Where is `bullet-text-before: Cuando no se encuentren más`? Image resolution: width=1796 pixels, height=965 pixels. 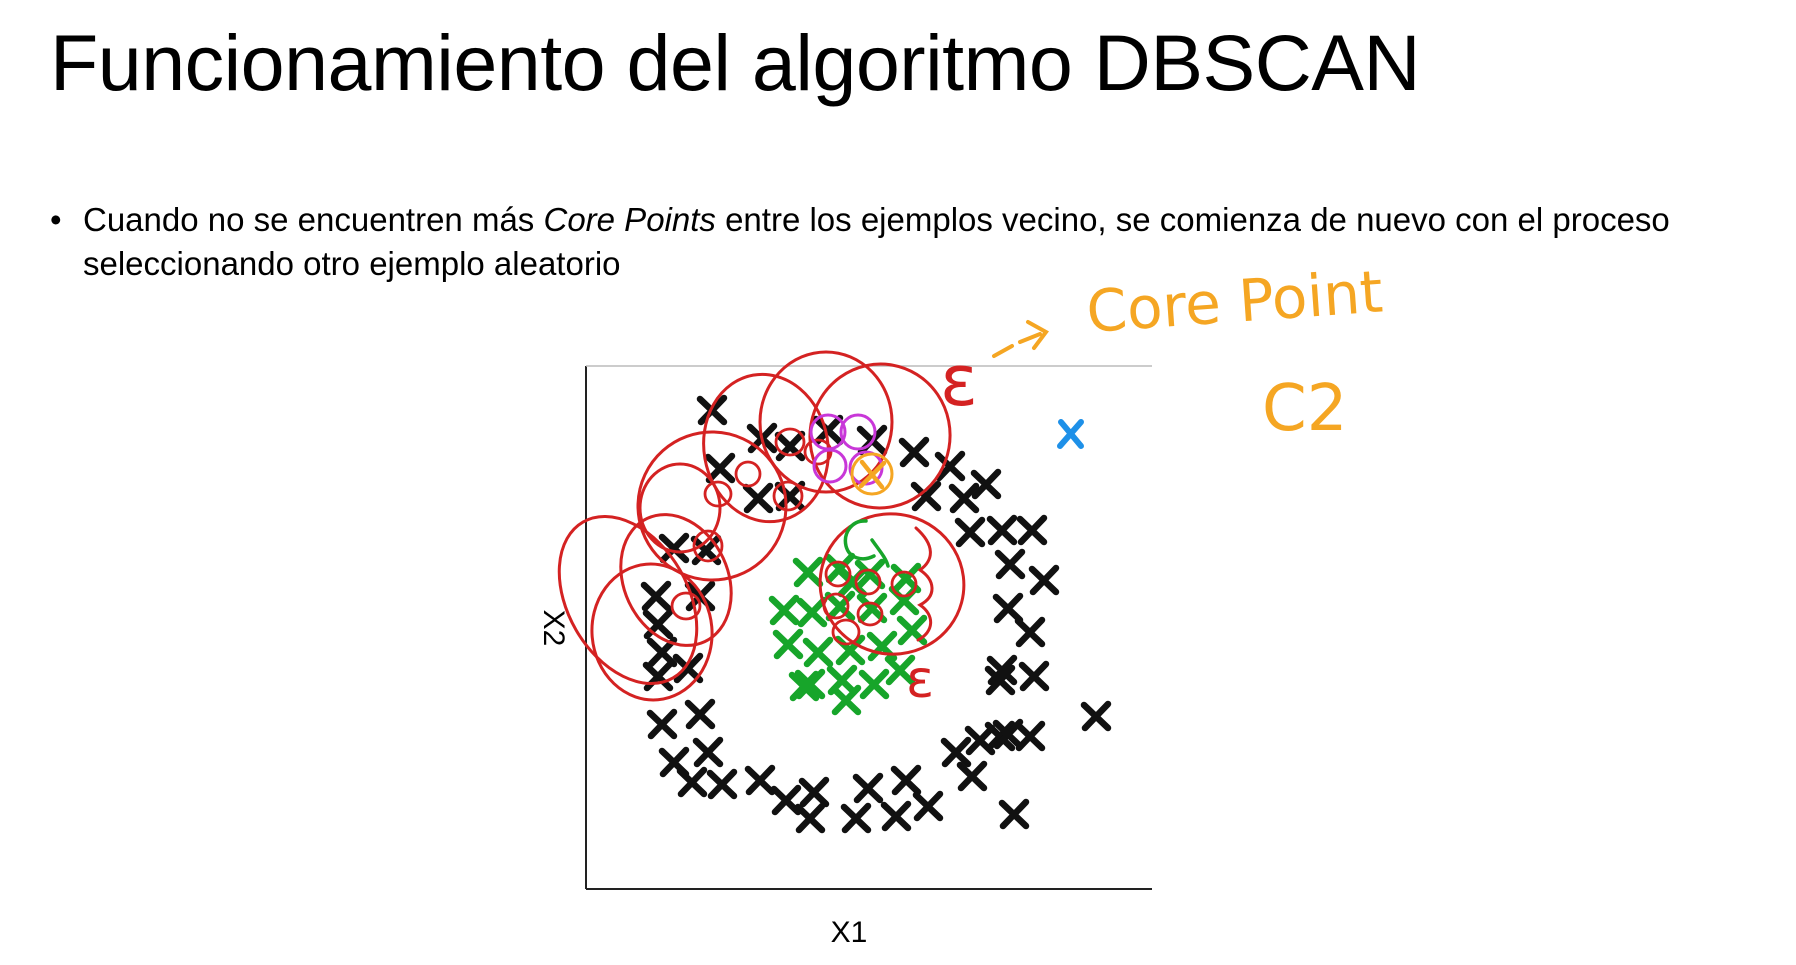 bullet-text-before: Cuando no se encuentren más is located at coordinates (313, 219).